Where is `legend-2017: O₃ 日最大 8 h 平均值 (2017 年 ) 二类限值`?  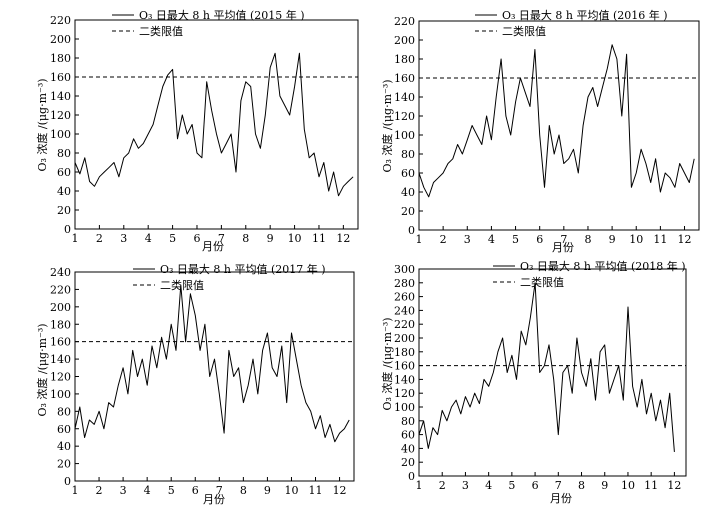
legend-2017: O₃ 日最大 8 h 平均值 (2017 年 ) 二类限值 is located at coordinates (229, 277).